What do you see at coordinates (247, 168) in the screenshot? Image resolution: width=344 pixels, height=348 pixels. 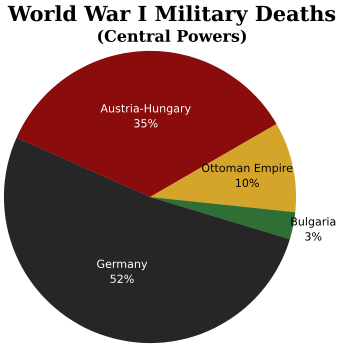 I see `slice-label: Ottoman Empire` at bounding box center [247, 168].